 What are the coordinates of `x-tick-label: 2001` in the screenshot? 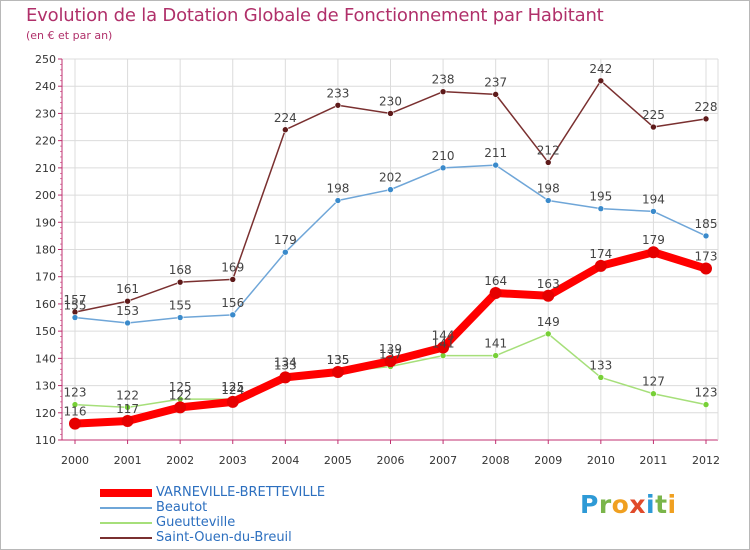 It's located at (128, 460).